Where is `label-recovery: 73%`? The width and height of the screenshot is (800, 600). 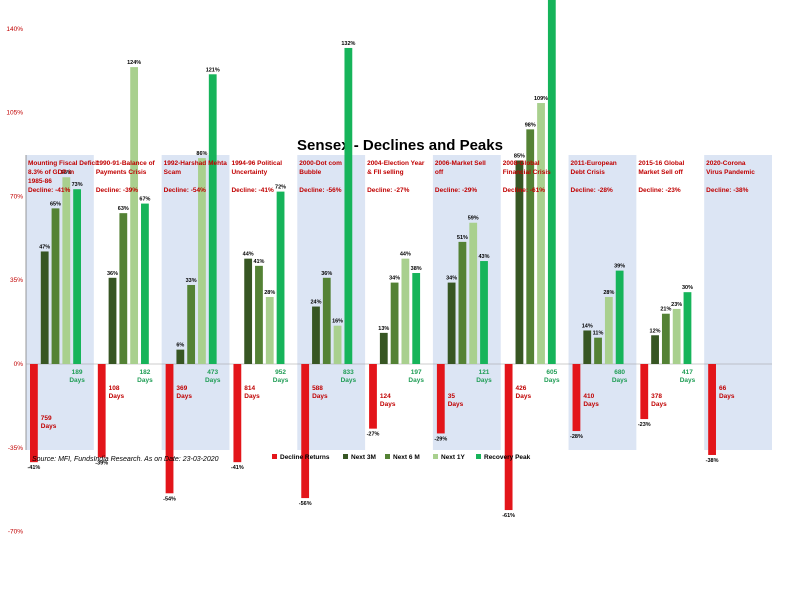 label-recovery: 73% is located at coordinates (77, 185).